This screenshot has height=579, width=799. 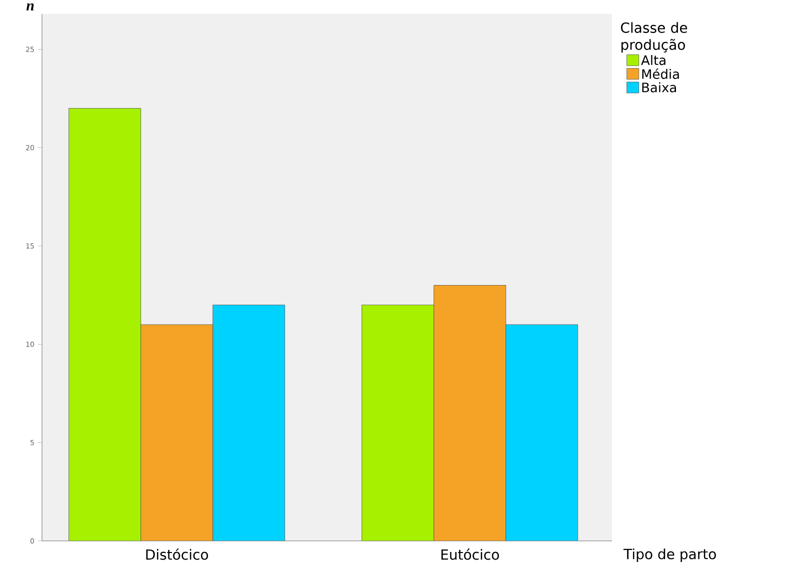 What do you see at coordinates (653, 60) in the screenshot?
I see `legend-label: Alta` at bounding box center [653, 60].